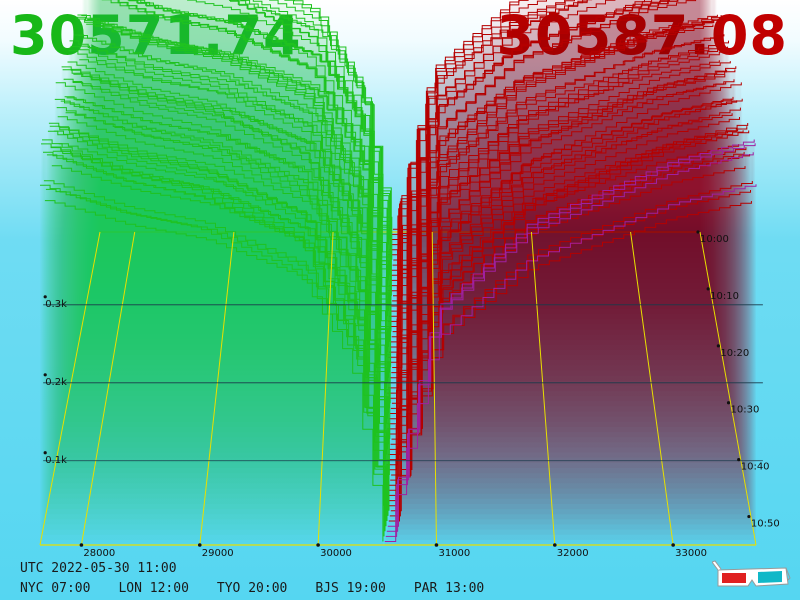 Image resolution: width=800 pixels, height=600 pixels. What do you see at coordinates (454, 553) in the screenshot?
I see `price-tick-label: 31000` at bounding box center [454, 553].